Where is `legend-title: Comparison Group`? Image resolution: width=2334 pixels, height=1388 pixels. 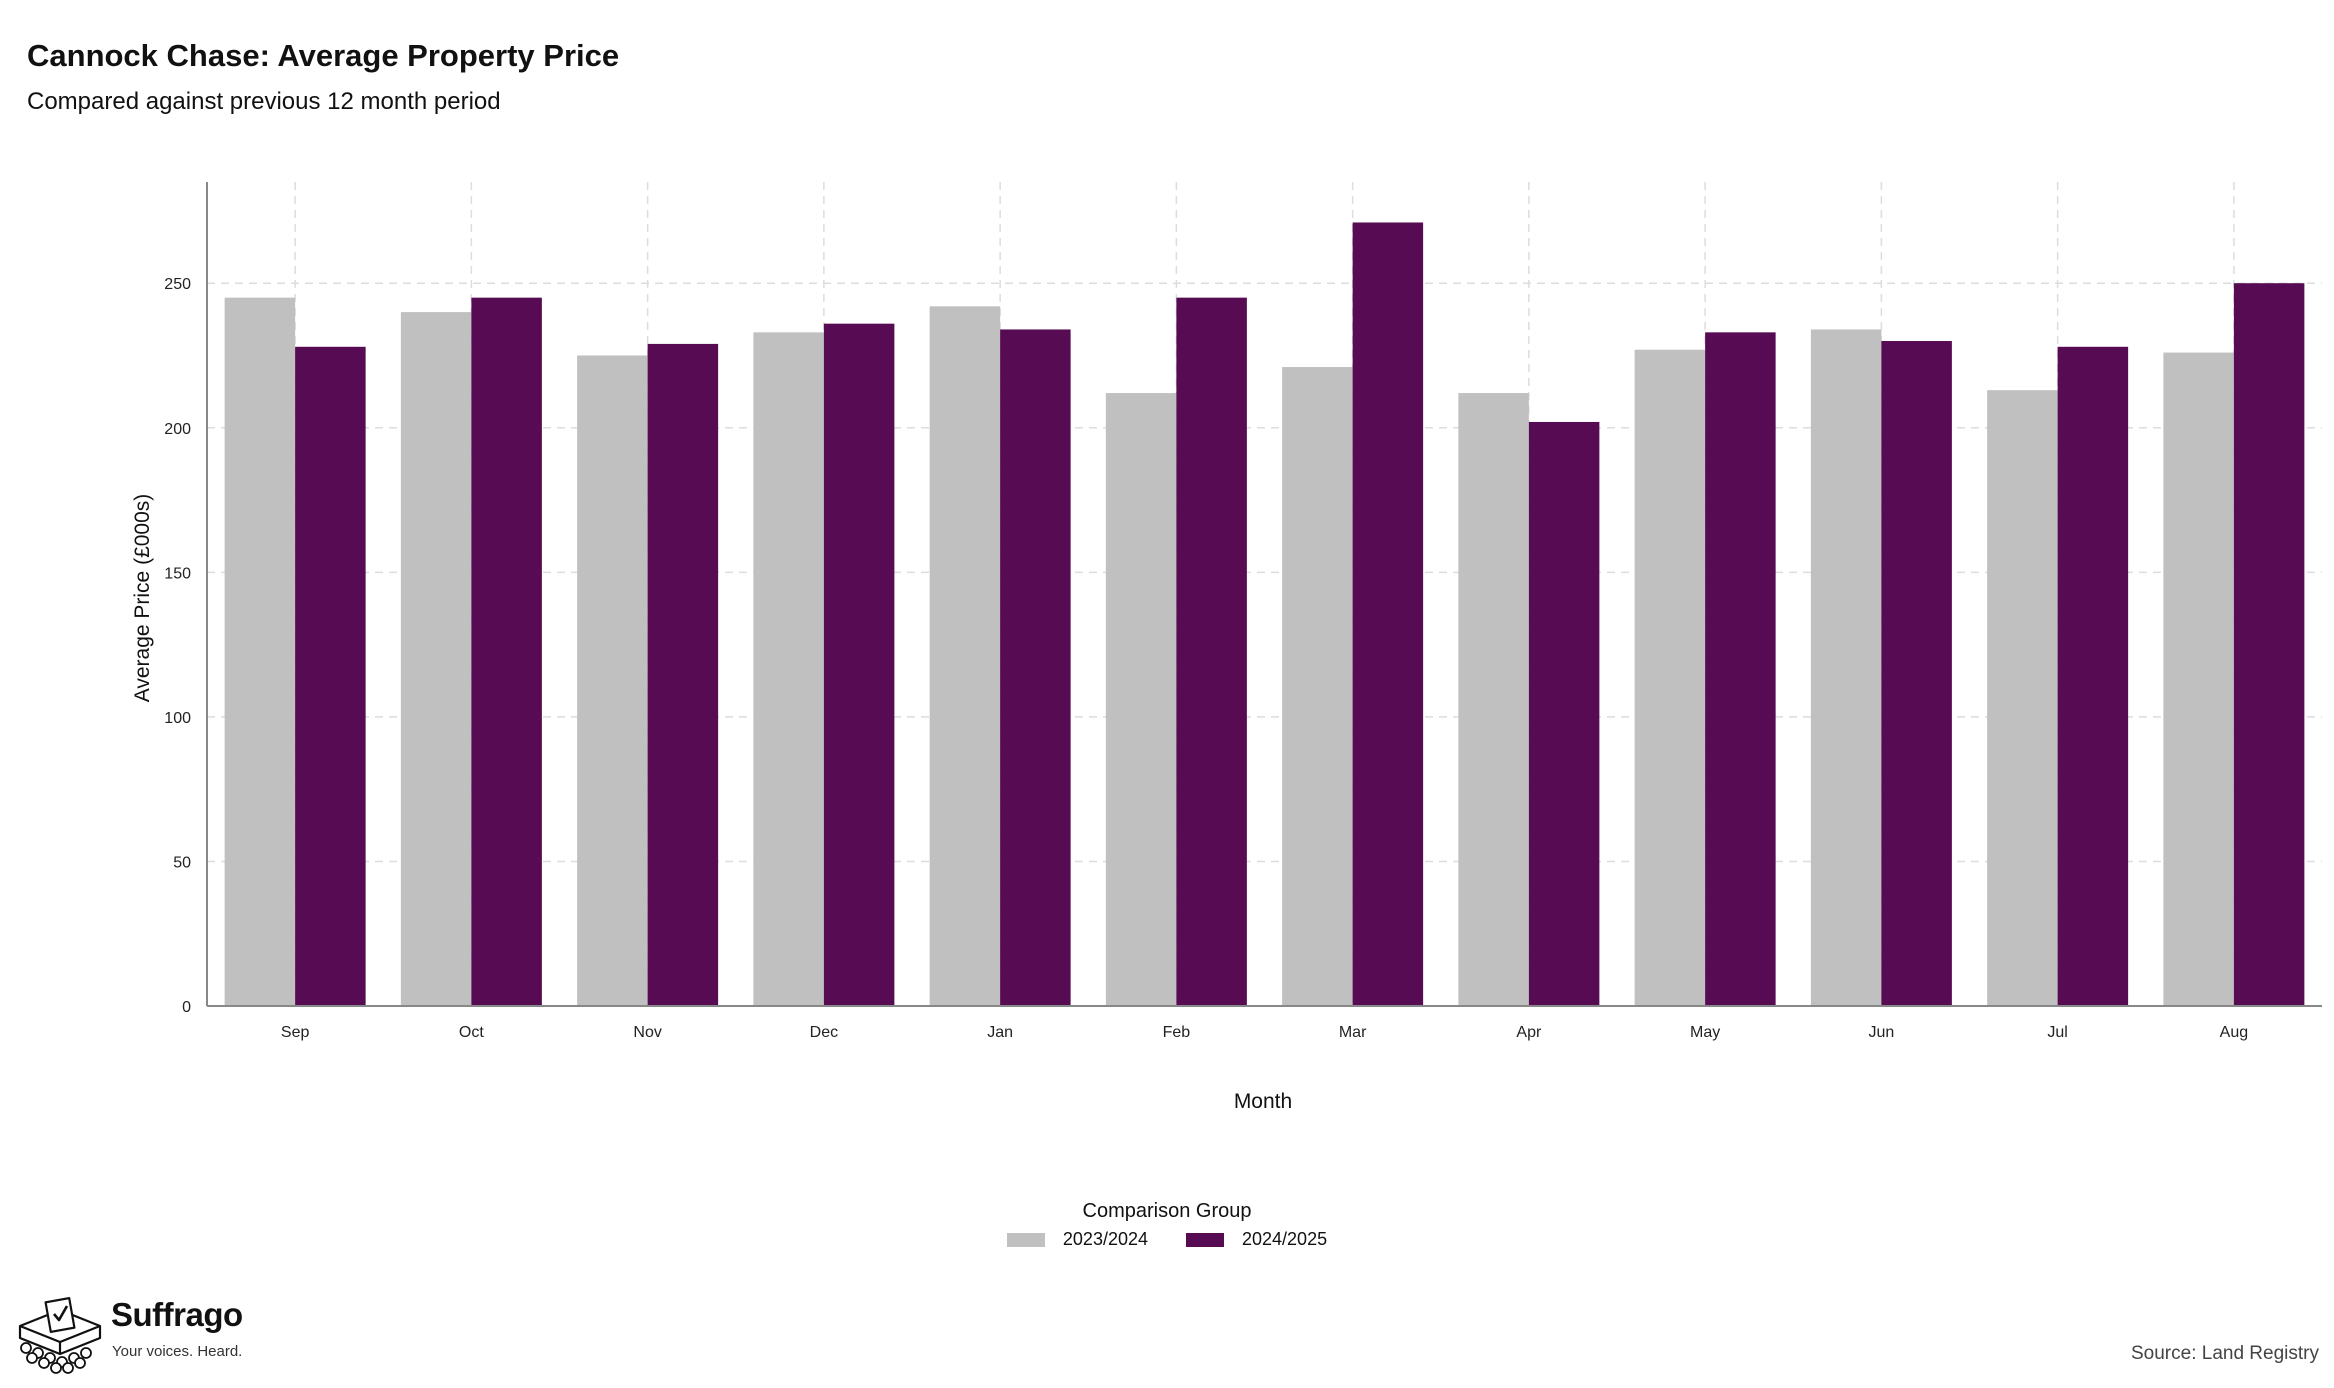 legend-title: Comparison Group is located at coordinates (1167, 1211).